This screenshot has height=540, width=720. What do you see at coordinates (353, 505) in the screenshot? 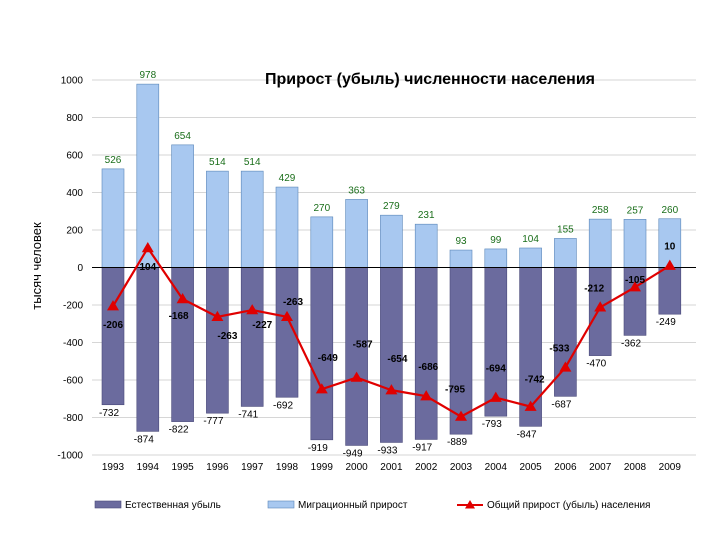
I see `legend-label: Миграционный прирост` at bounding box center [353, 505].